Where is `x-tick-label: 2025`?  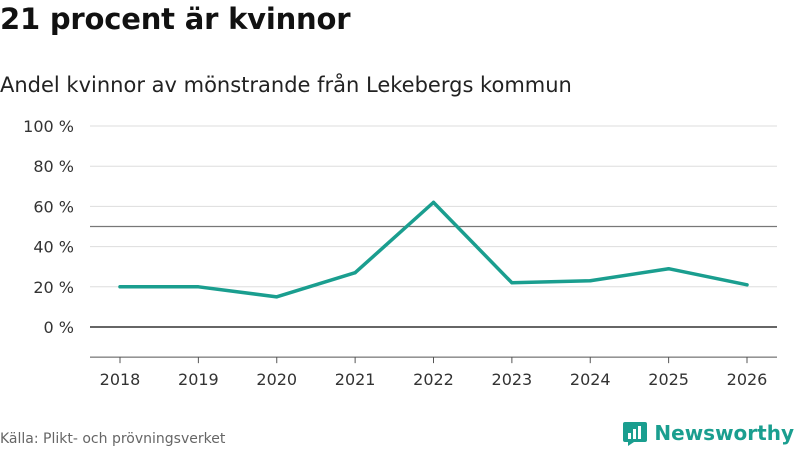 x-tick-label: 2025 is located at coordinates (668, 379).